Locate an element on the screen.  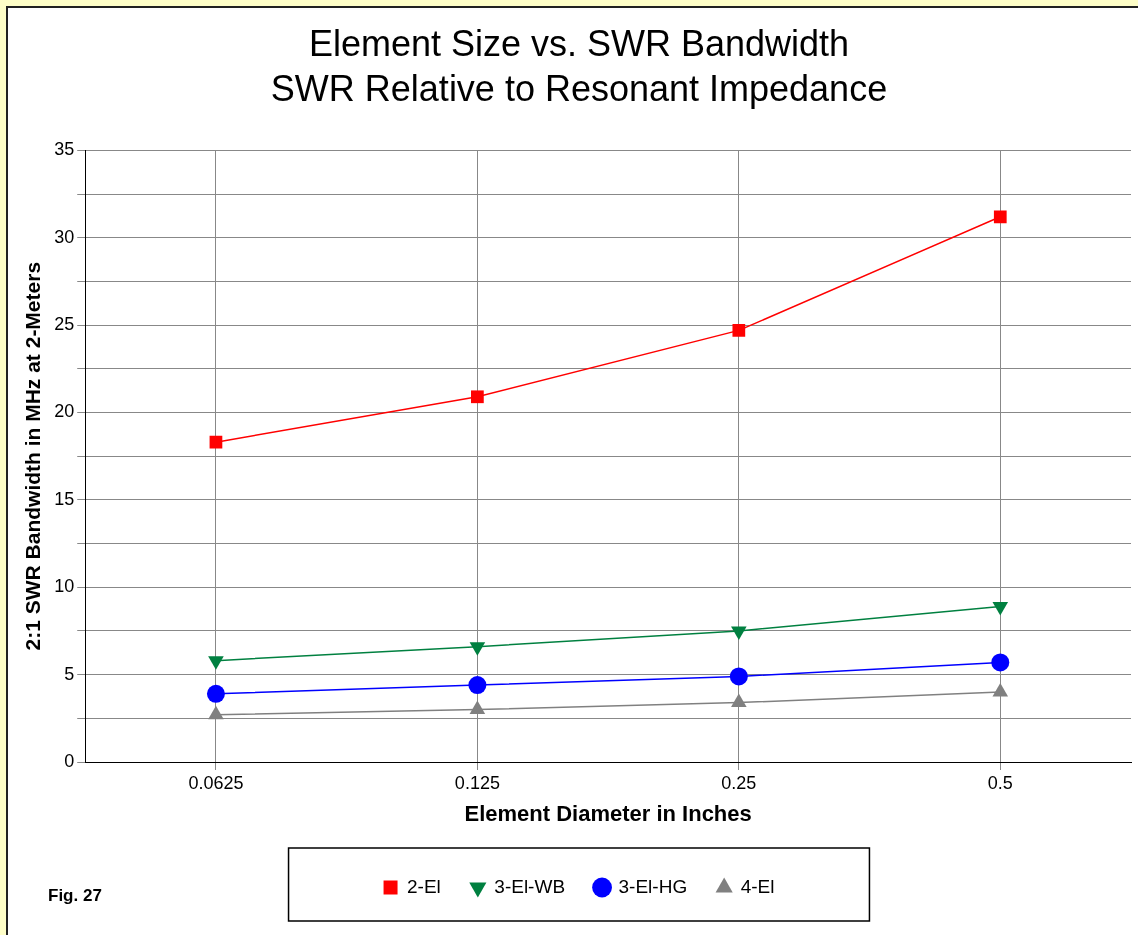
y-tick-label: 35 is located at coordinates (64, 149).